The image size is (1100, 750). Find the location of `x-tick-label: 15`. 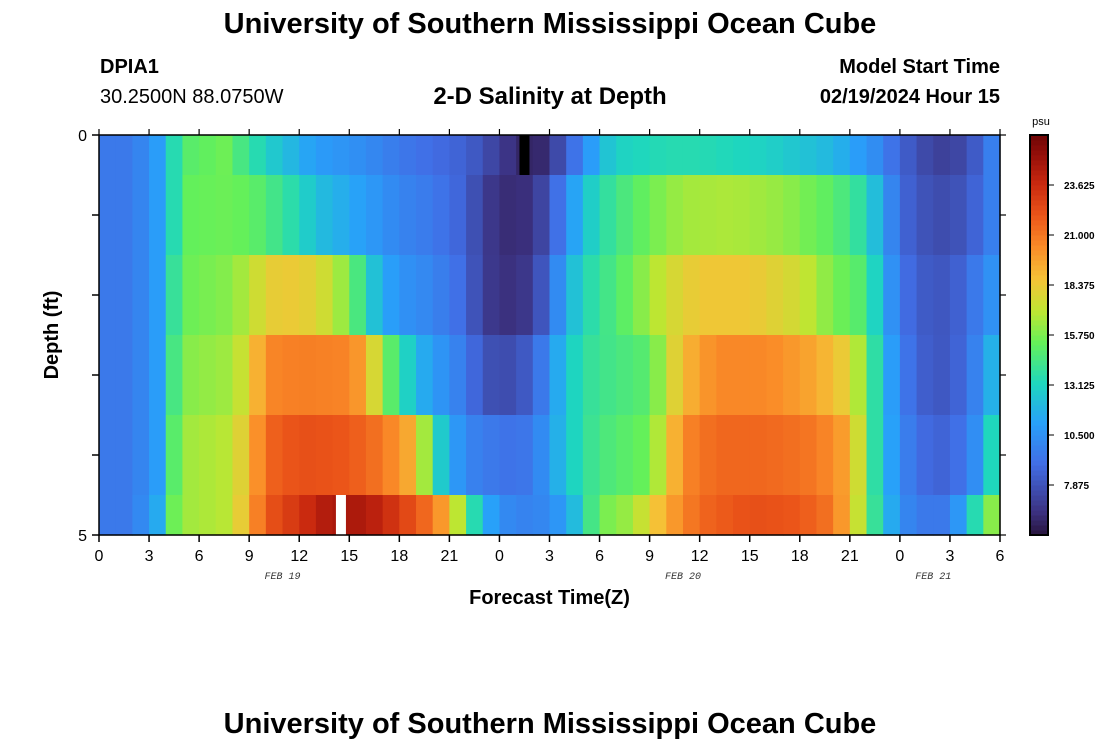

x-tick-label: 15 is located at coordinates (349, 556).